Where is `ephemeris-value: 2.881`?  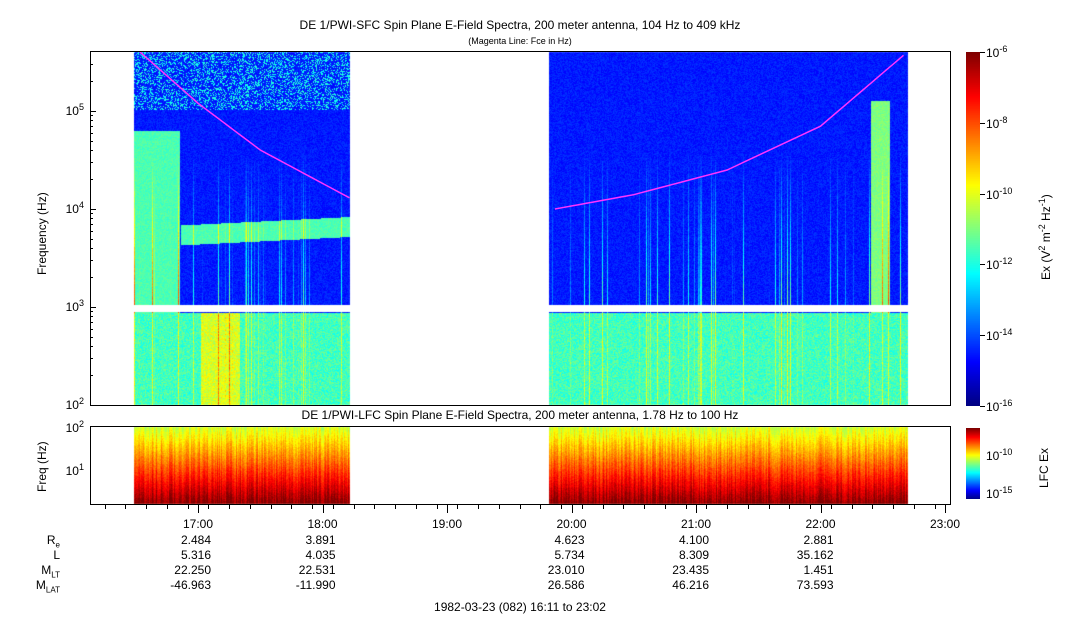 ephemeris-value: 2.881 is located at coordinates (818, 540).